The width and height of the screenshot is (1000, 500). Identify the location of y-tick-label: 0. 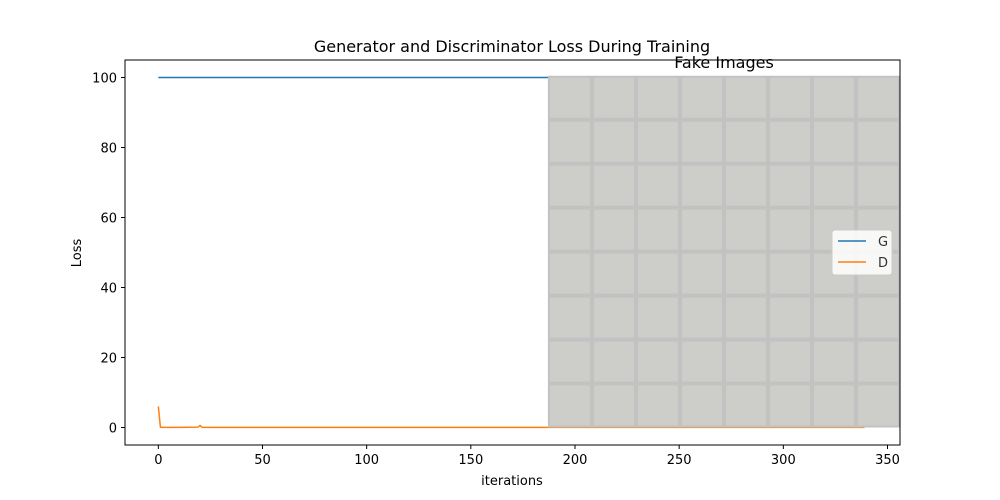
(113, 429).